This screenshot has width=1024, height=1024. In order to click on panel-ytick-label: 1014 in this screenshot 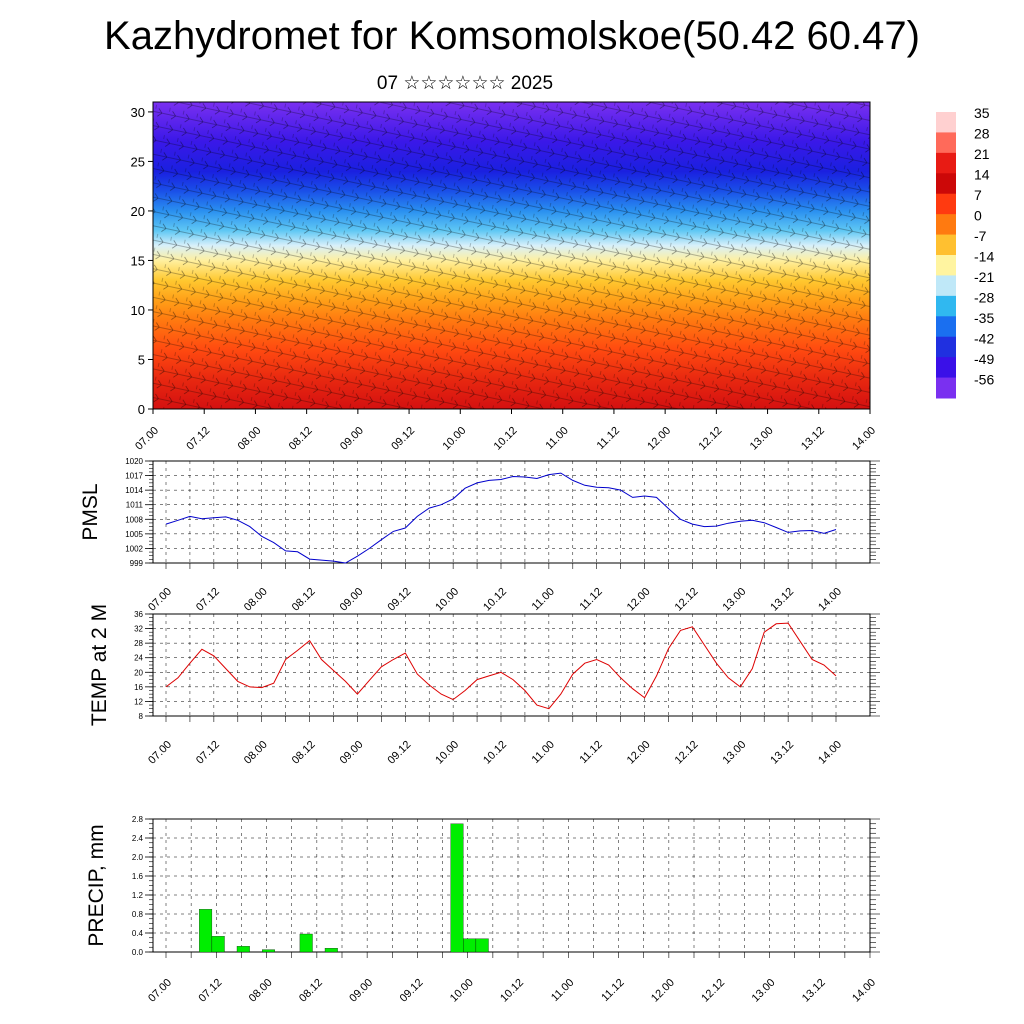, I will do `click(134, 490)`.